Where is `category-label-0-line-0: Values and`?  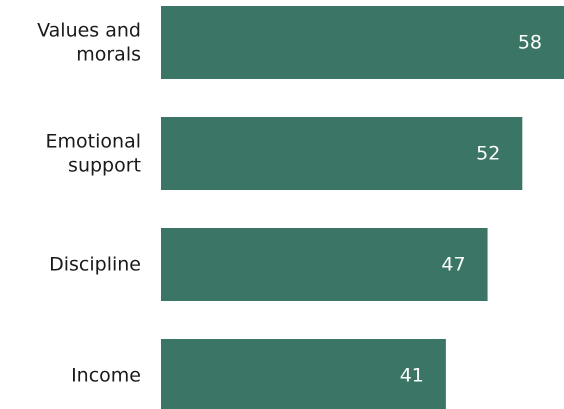
category-label-0-line-0: Values and is located at coordinates (89, 31).